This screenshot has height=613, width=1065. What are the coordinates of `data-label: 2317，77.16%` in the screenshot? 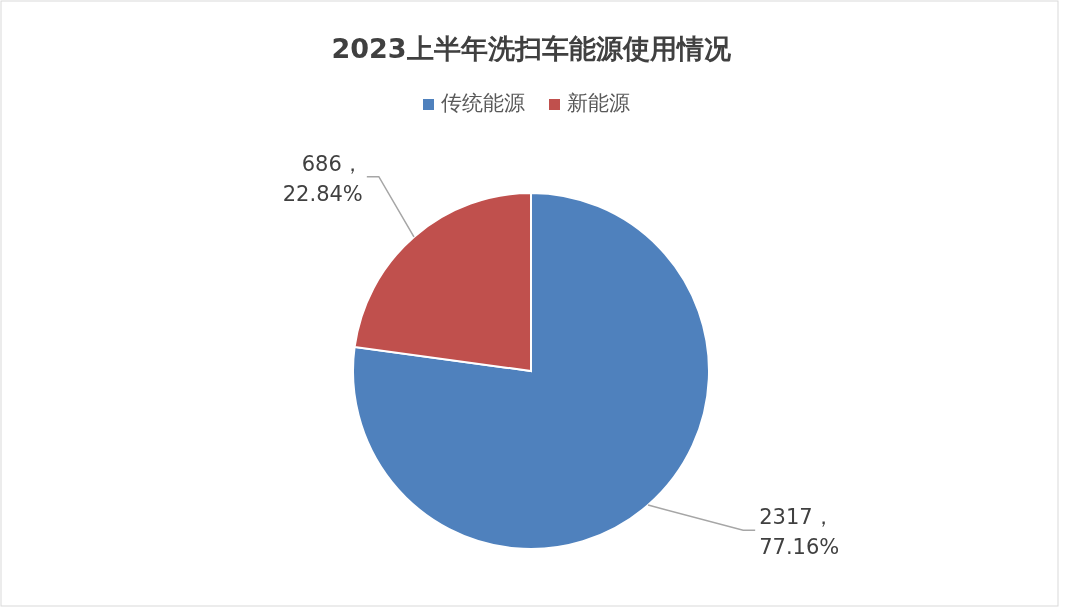 It's located at (799, 532).